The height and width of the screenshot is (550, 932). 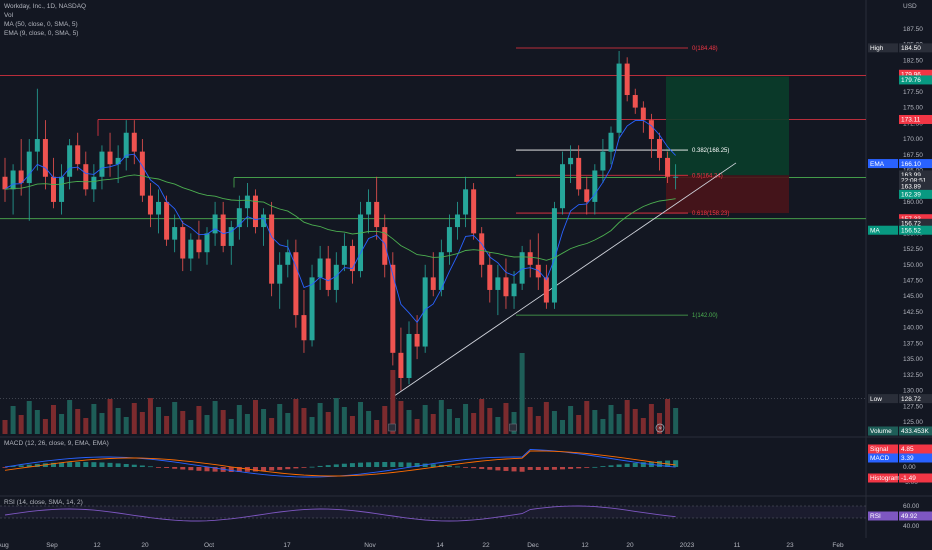 What do you see at coordinates (370, 545) in the screenshot?
I see `time-axis-label: Nov` at bounding box center [370, 545].